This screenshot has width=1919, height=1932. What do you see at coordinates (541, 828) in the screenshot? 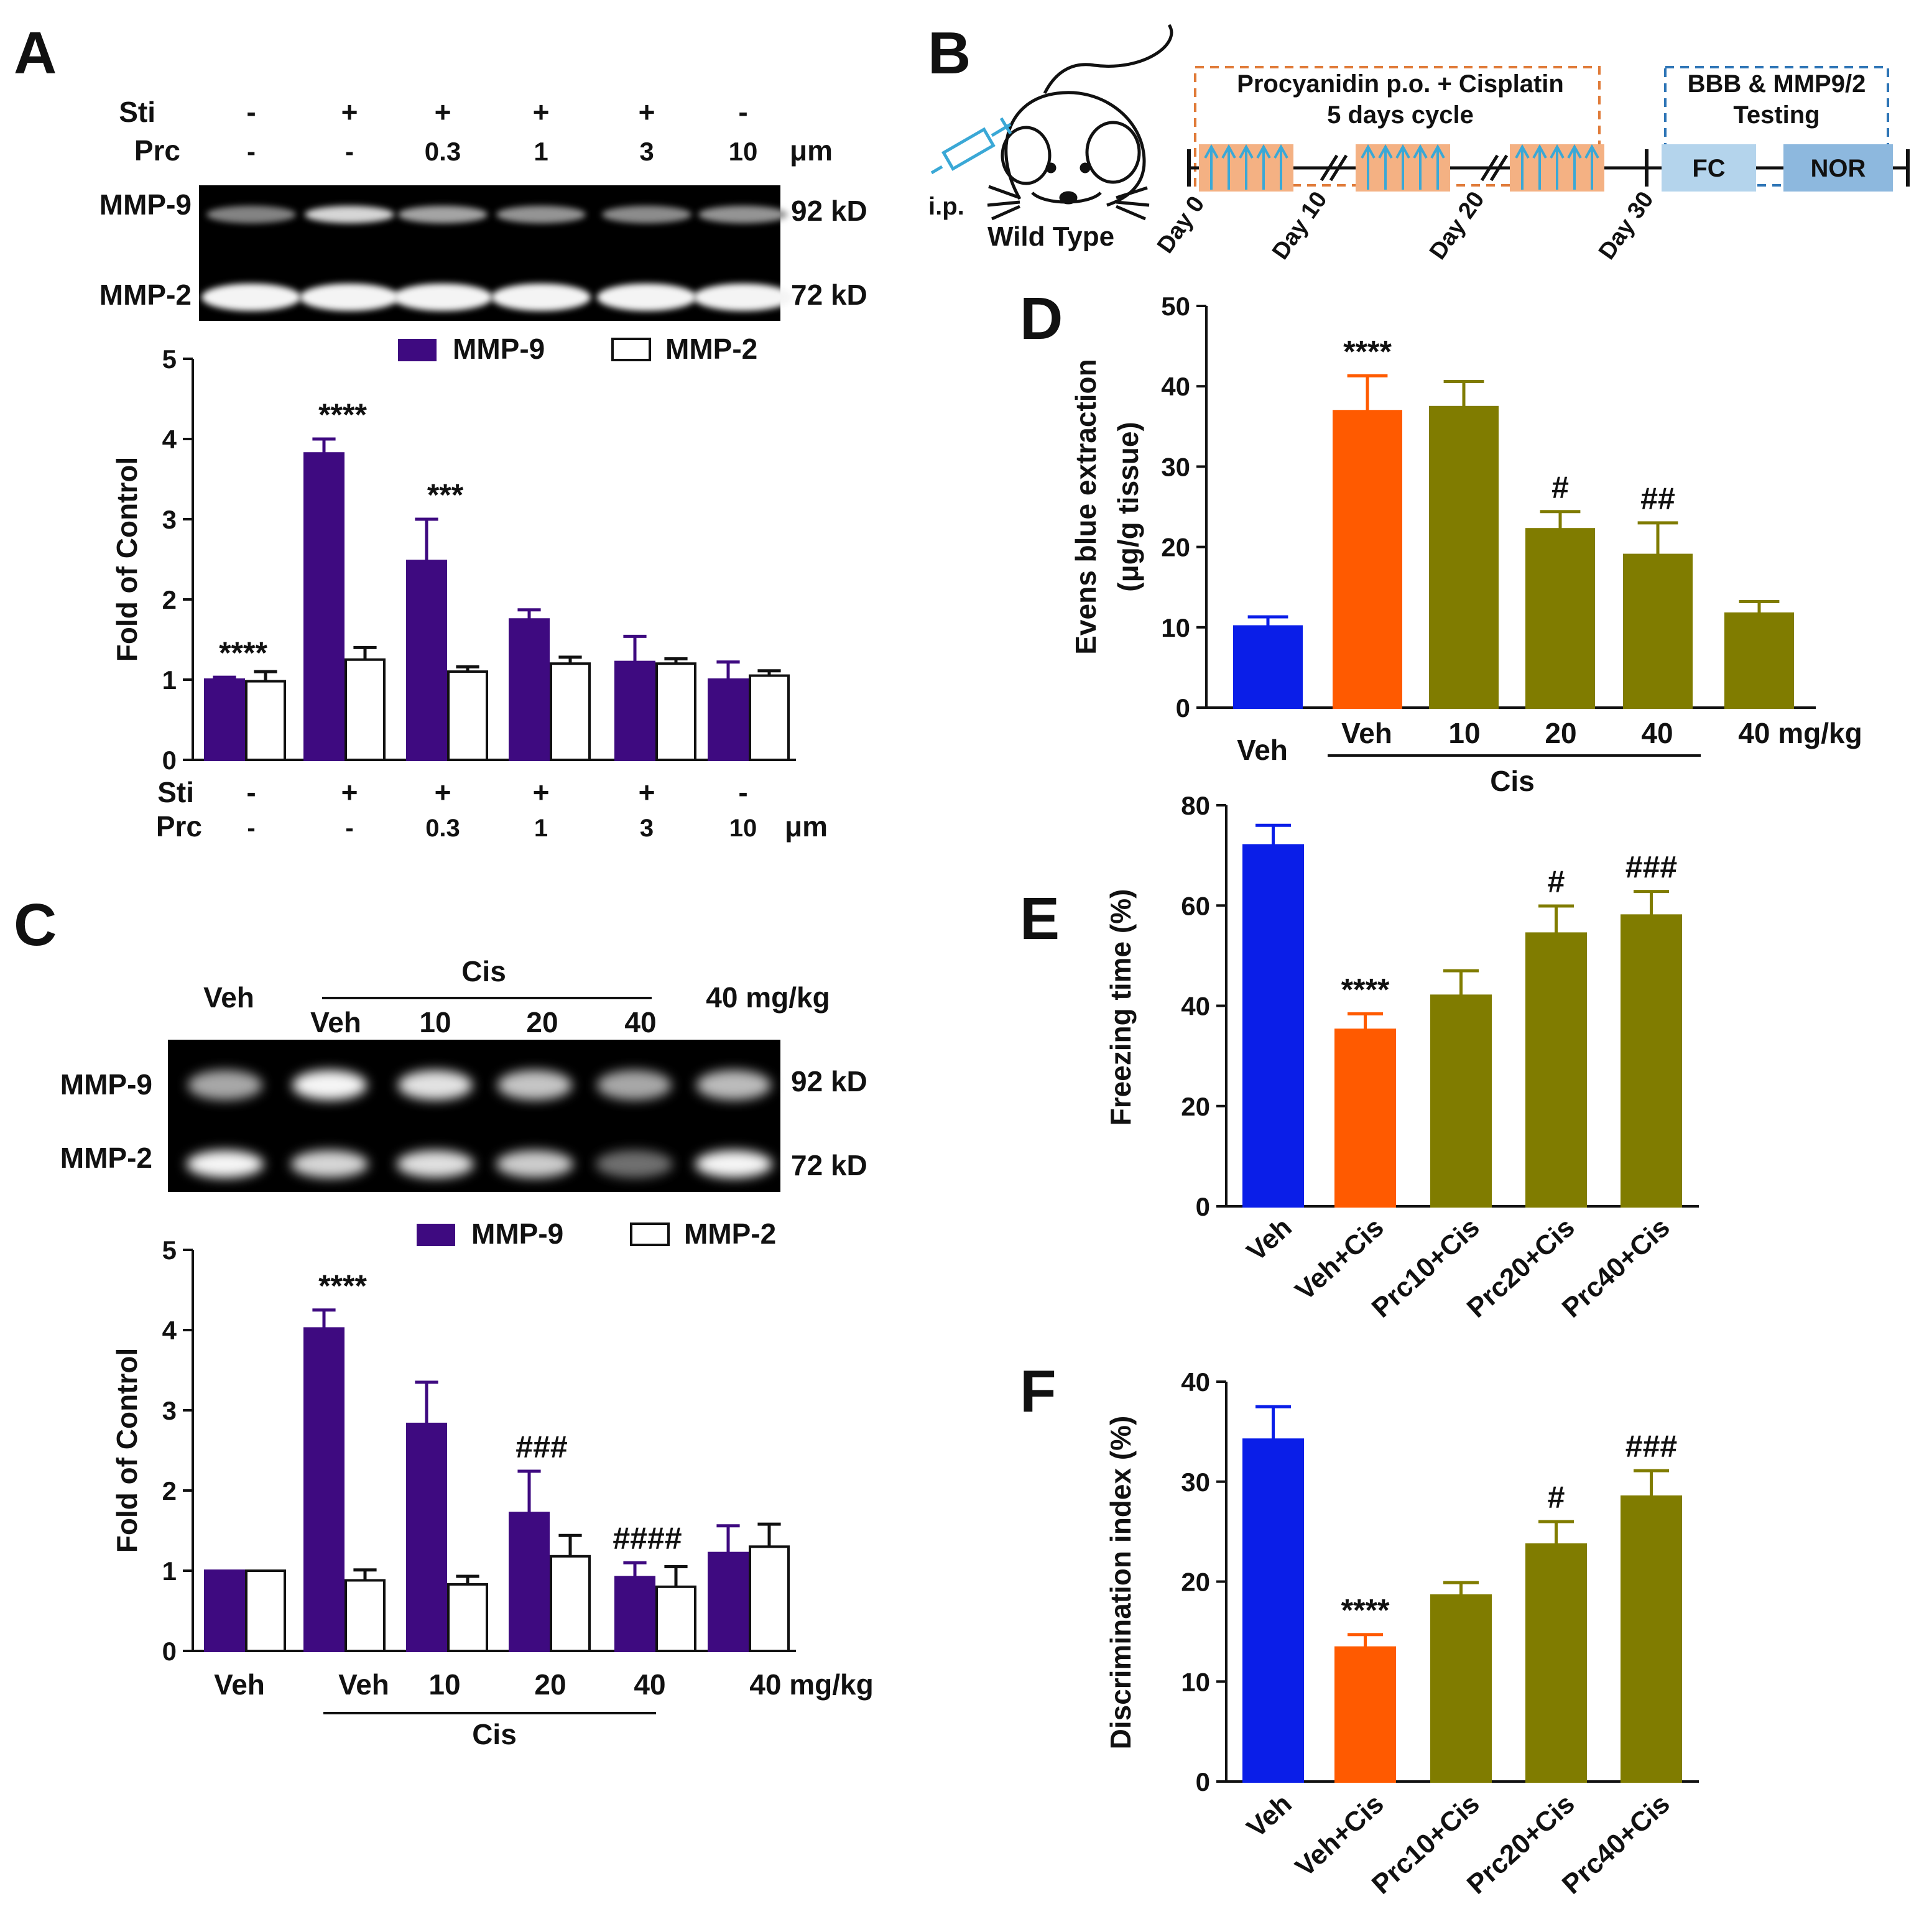
I see `chart-A-prc-value: 1` at bounding box center [541, 828].